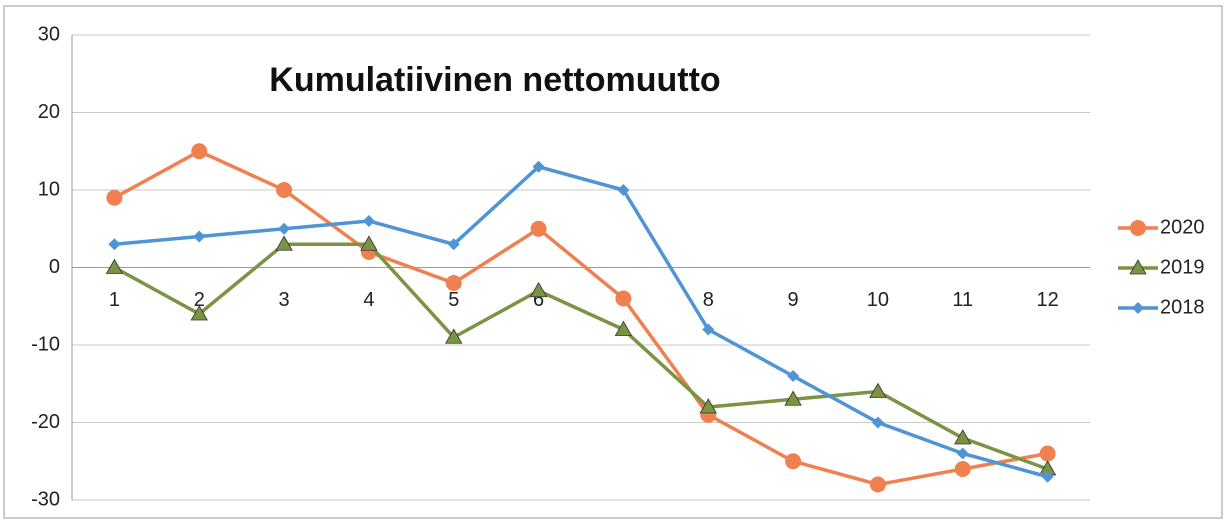 This screenshot has height=525, width=1228. I want to click on x-tick-label: 3, so click(284, 300).